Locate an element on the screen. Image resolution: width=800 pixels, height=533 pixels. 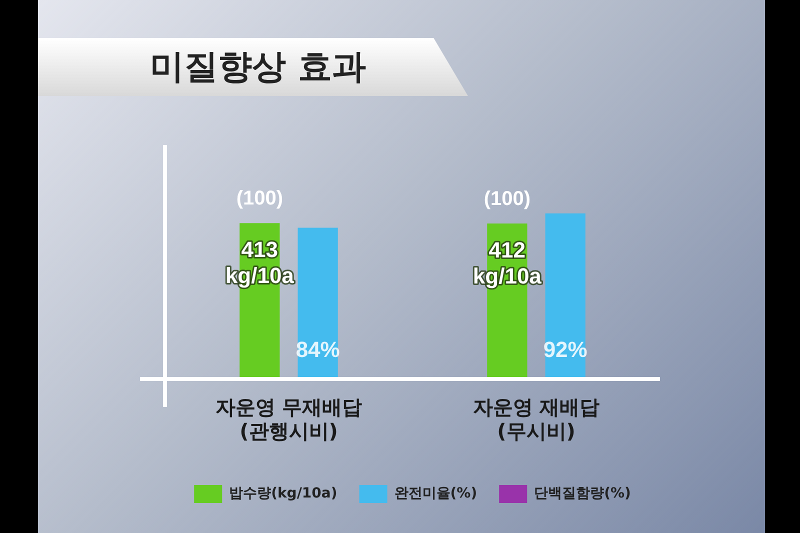
x-tick-label: 자운영 무재배답 (관행시비) is located at coordinates (288, 419).